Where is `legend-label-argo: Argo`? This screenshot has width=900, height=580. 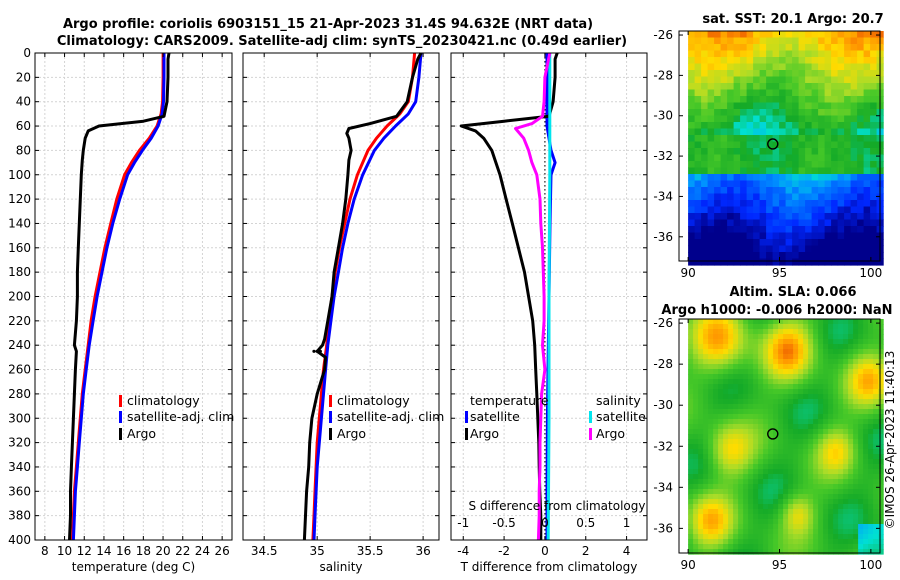
legend-label-argo: Argo is located at coordinates (141, 433).